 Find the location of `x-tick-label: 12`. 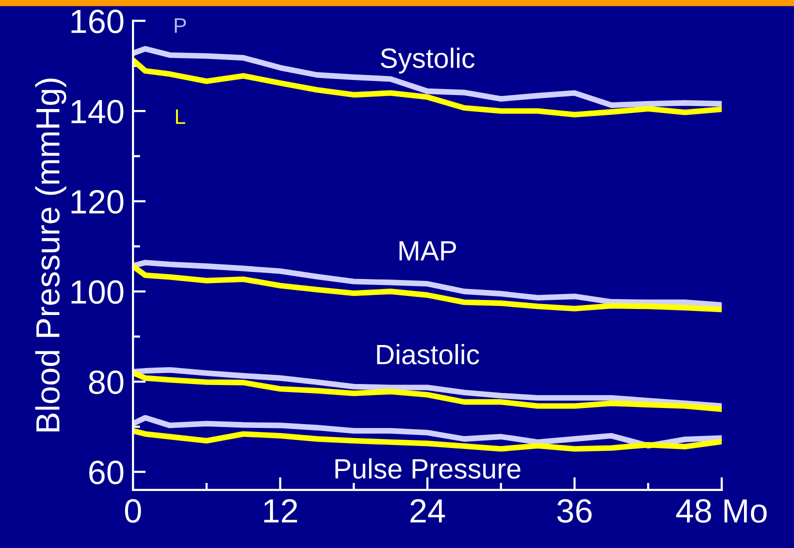

x-tick-label: 12 is located at coordinates (281, 510).